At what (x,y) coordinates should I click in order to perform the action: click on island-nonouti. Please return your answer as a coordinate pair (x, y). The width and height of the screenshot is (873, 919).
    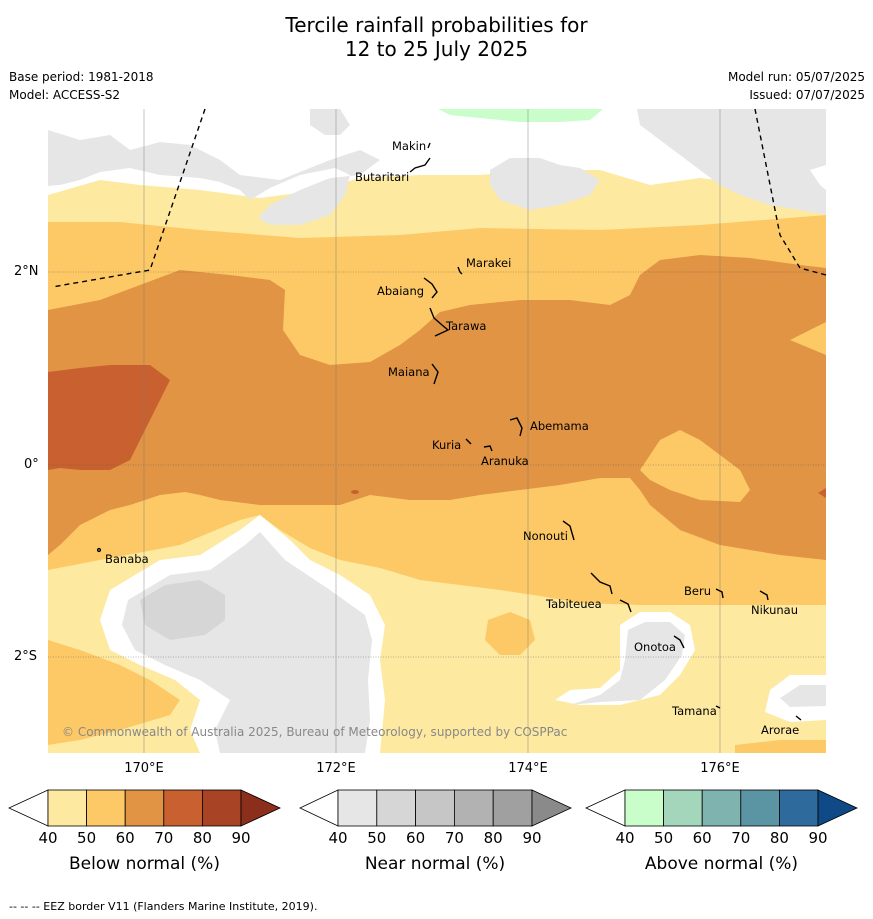
    Looking at the image, I should click on (568, 530).